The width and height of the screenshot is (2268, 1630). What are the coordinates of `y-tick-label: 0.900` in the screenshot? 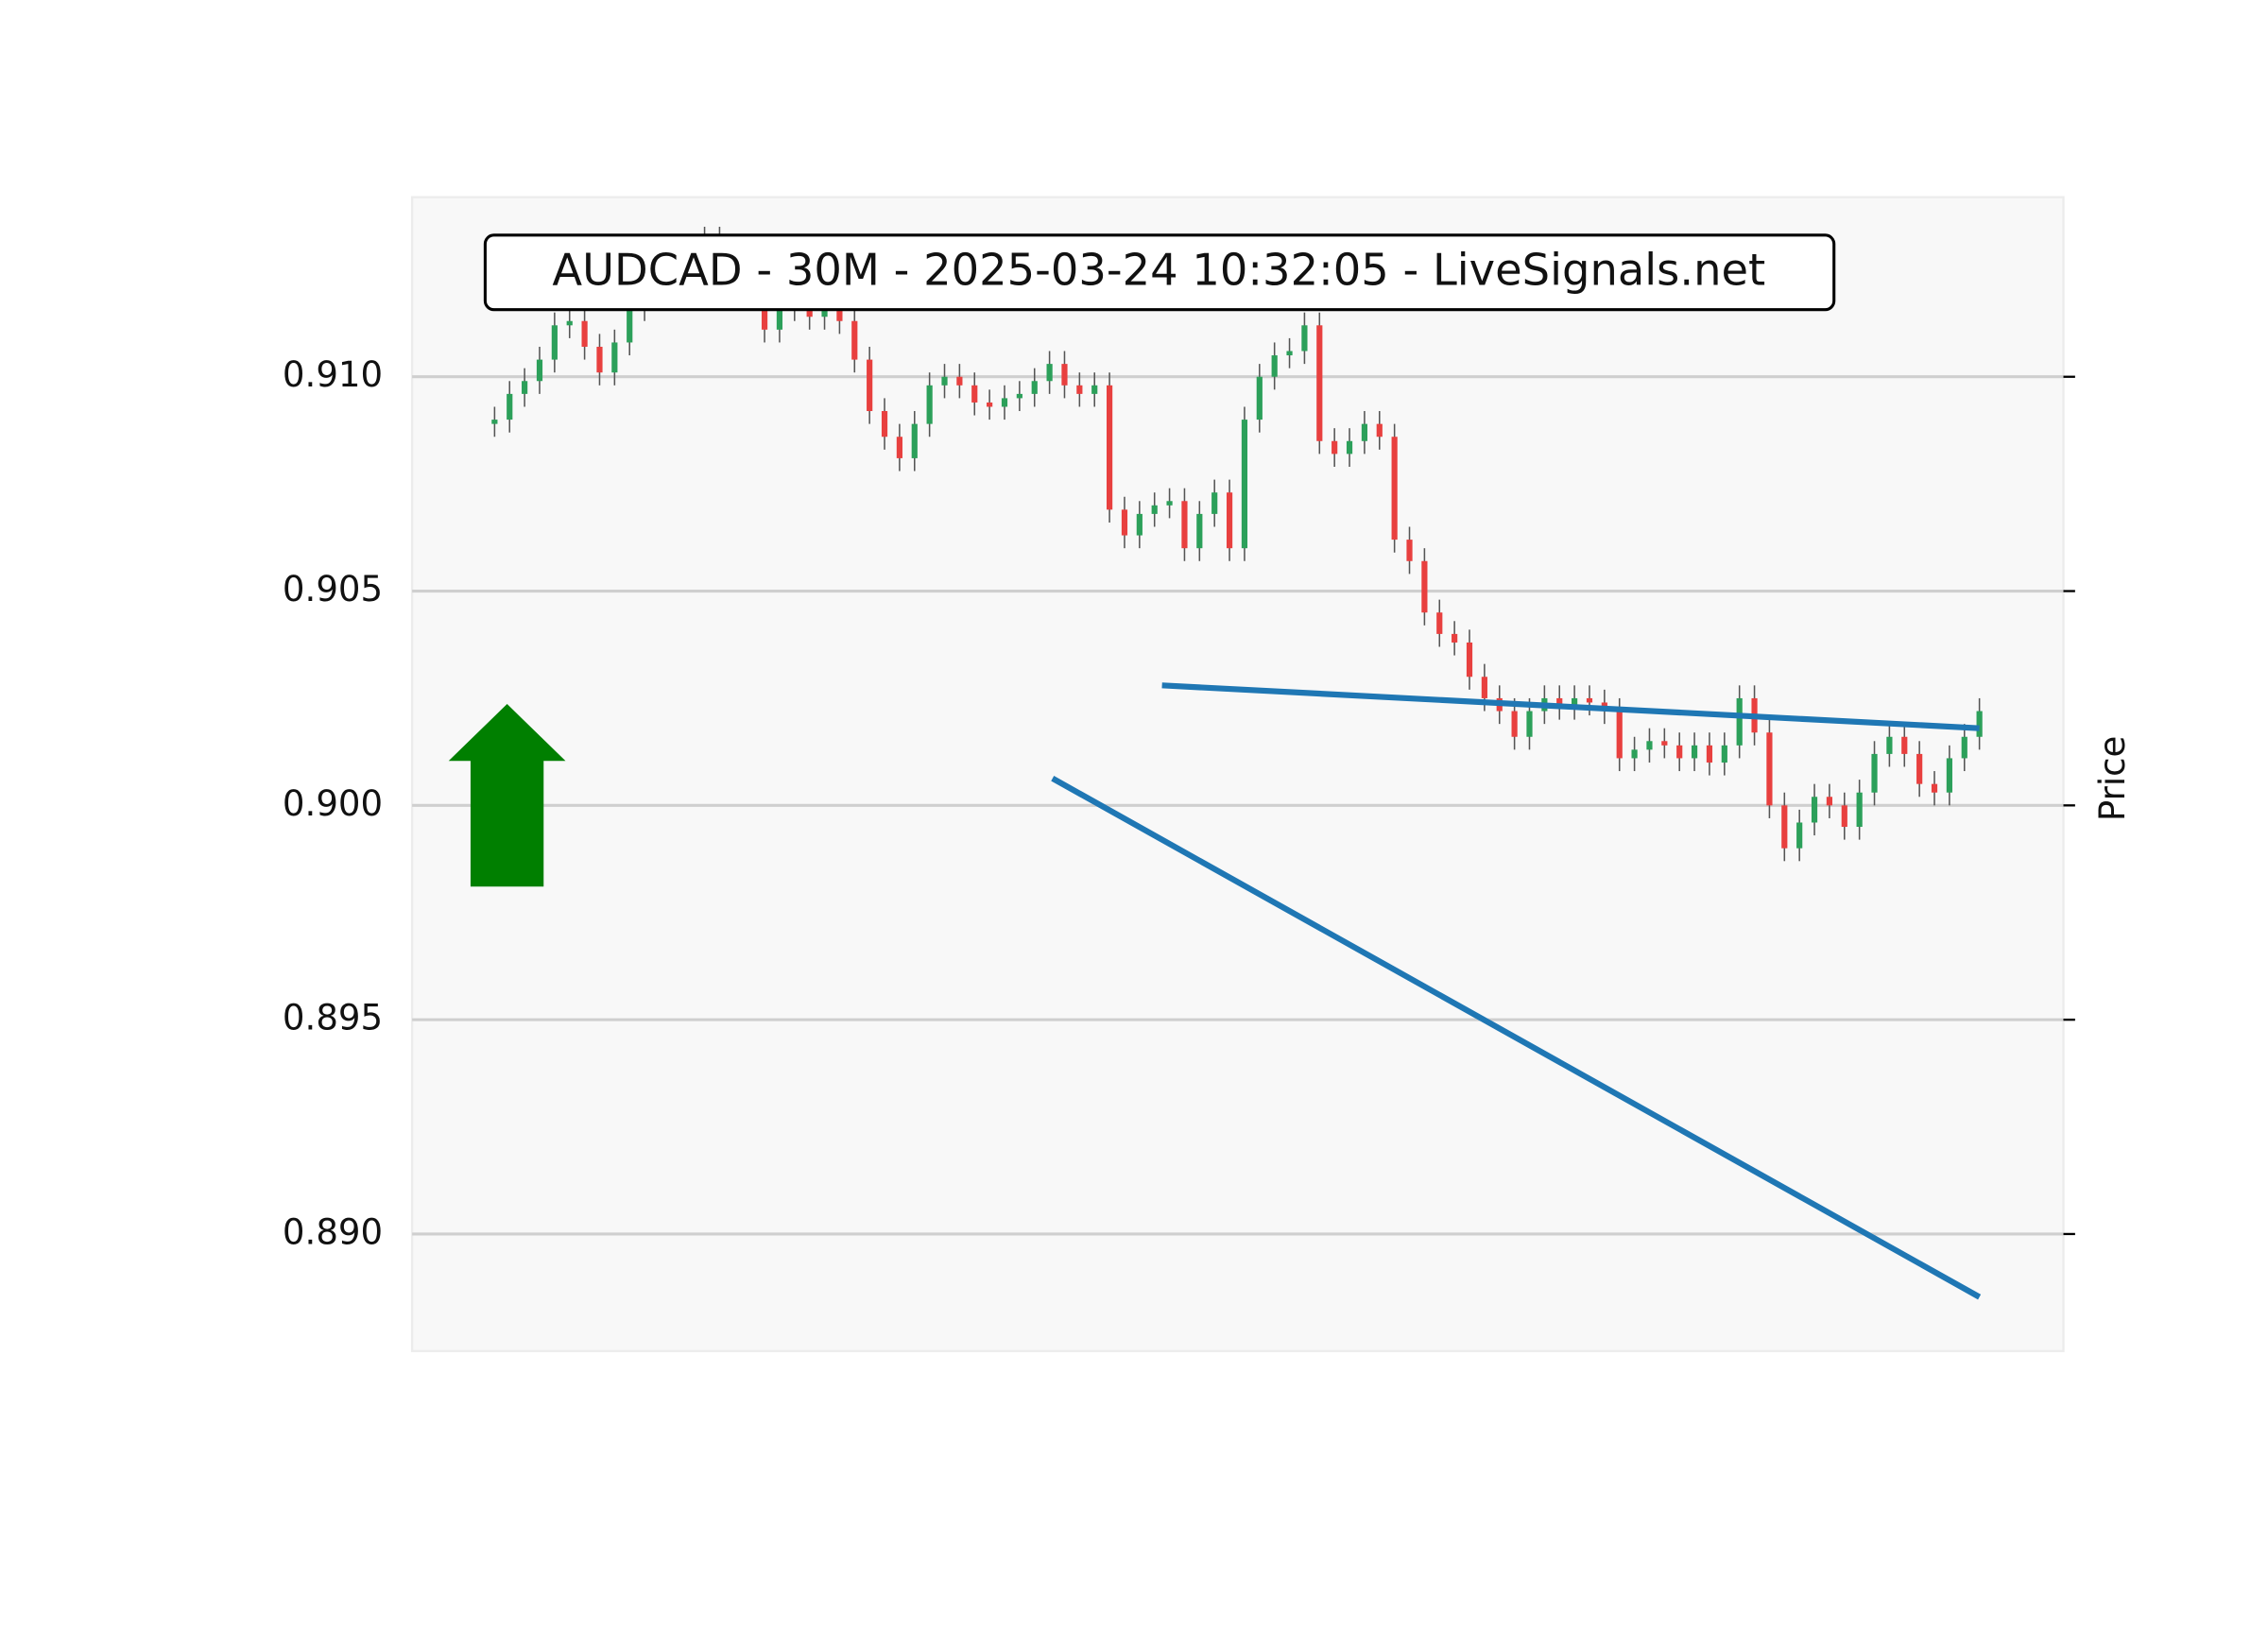 It's located at (333, 804).